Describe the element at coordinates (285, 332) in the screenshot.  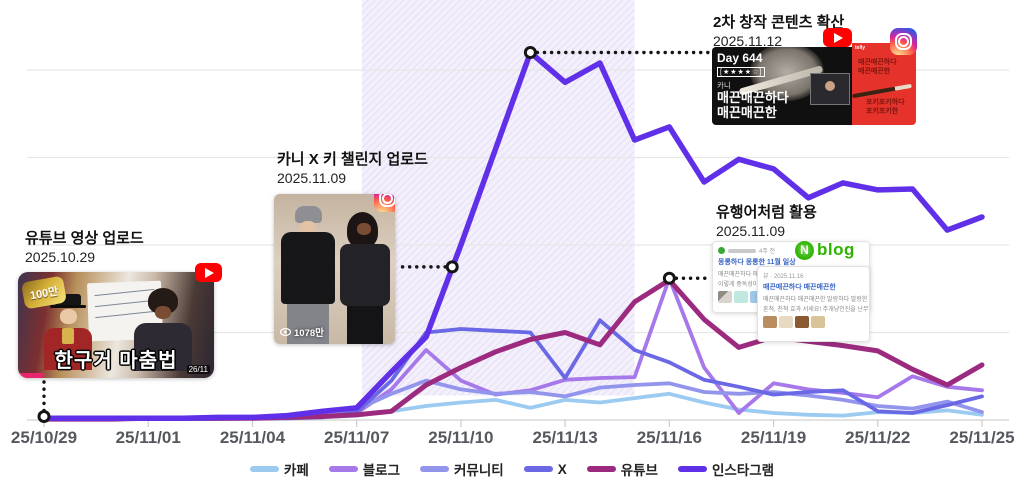
I see `eye-icon` at that location.